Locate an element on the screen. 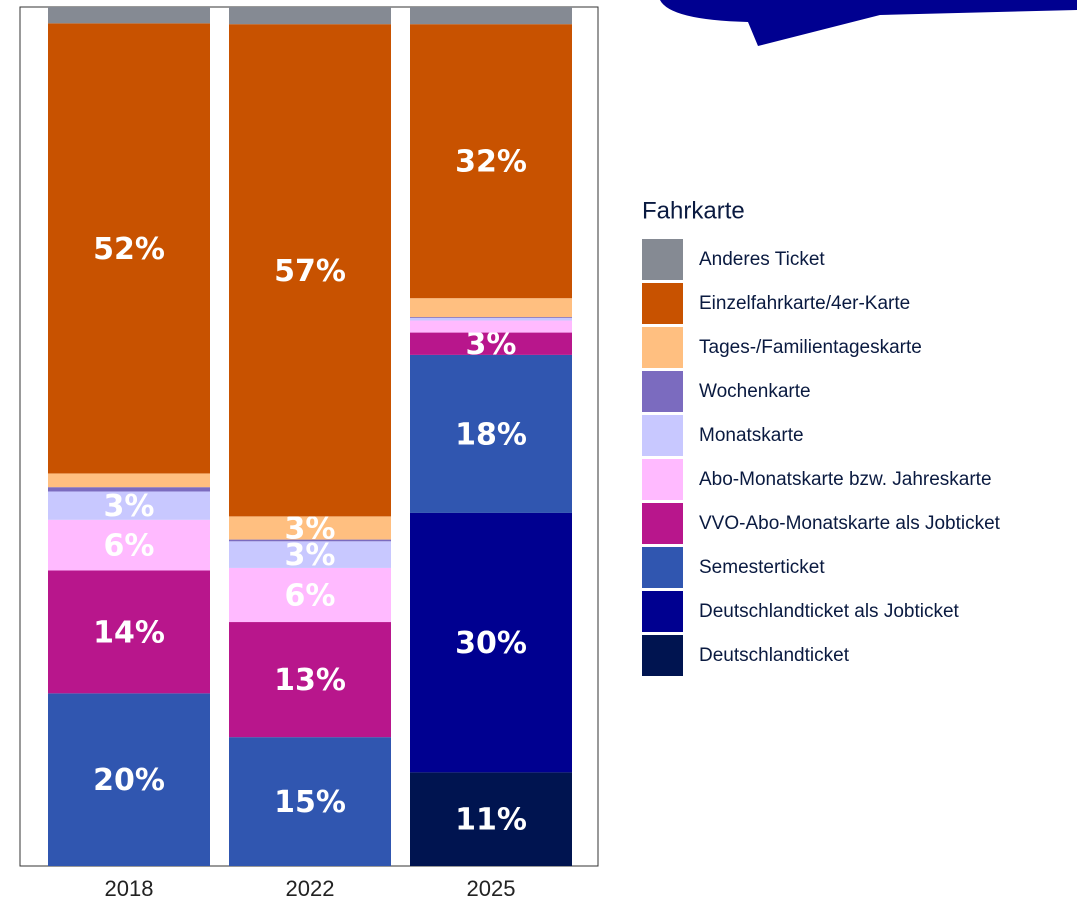  legend-label: VVO-Abo-Monatskarte als Jobticket is located at coordinates (850, 523).